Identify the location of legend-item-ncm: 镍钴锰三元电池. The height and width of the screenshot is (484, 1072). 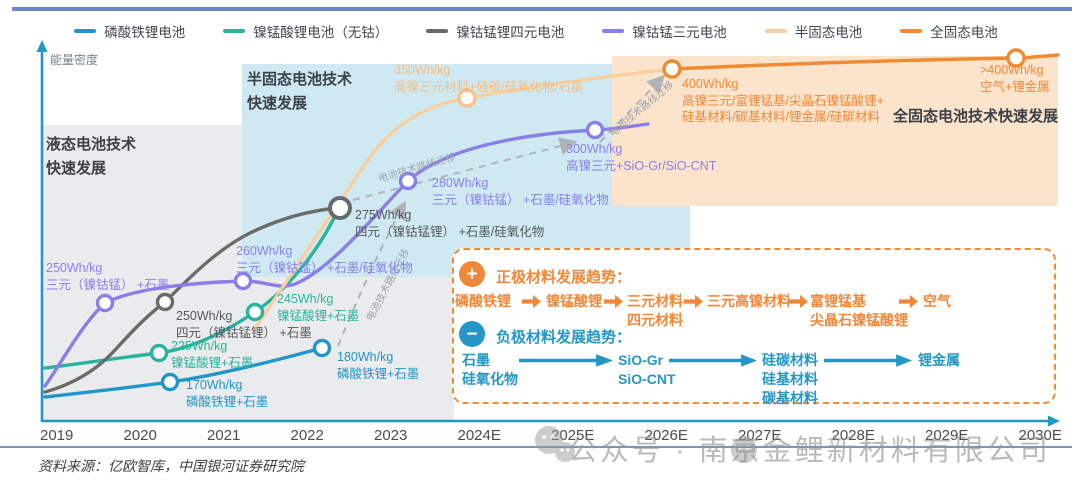
(664, 31).